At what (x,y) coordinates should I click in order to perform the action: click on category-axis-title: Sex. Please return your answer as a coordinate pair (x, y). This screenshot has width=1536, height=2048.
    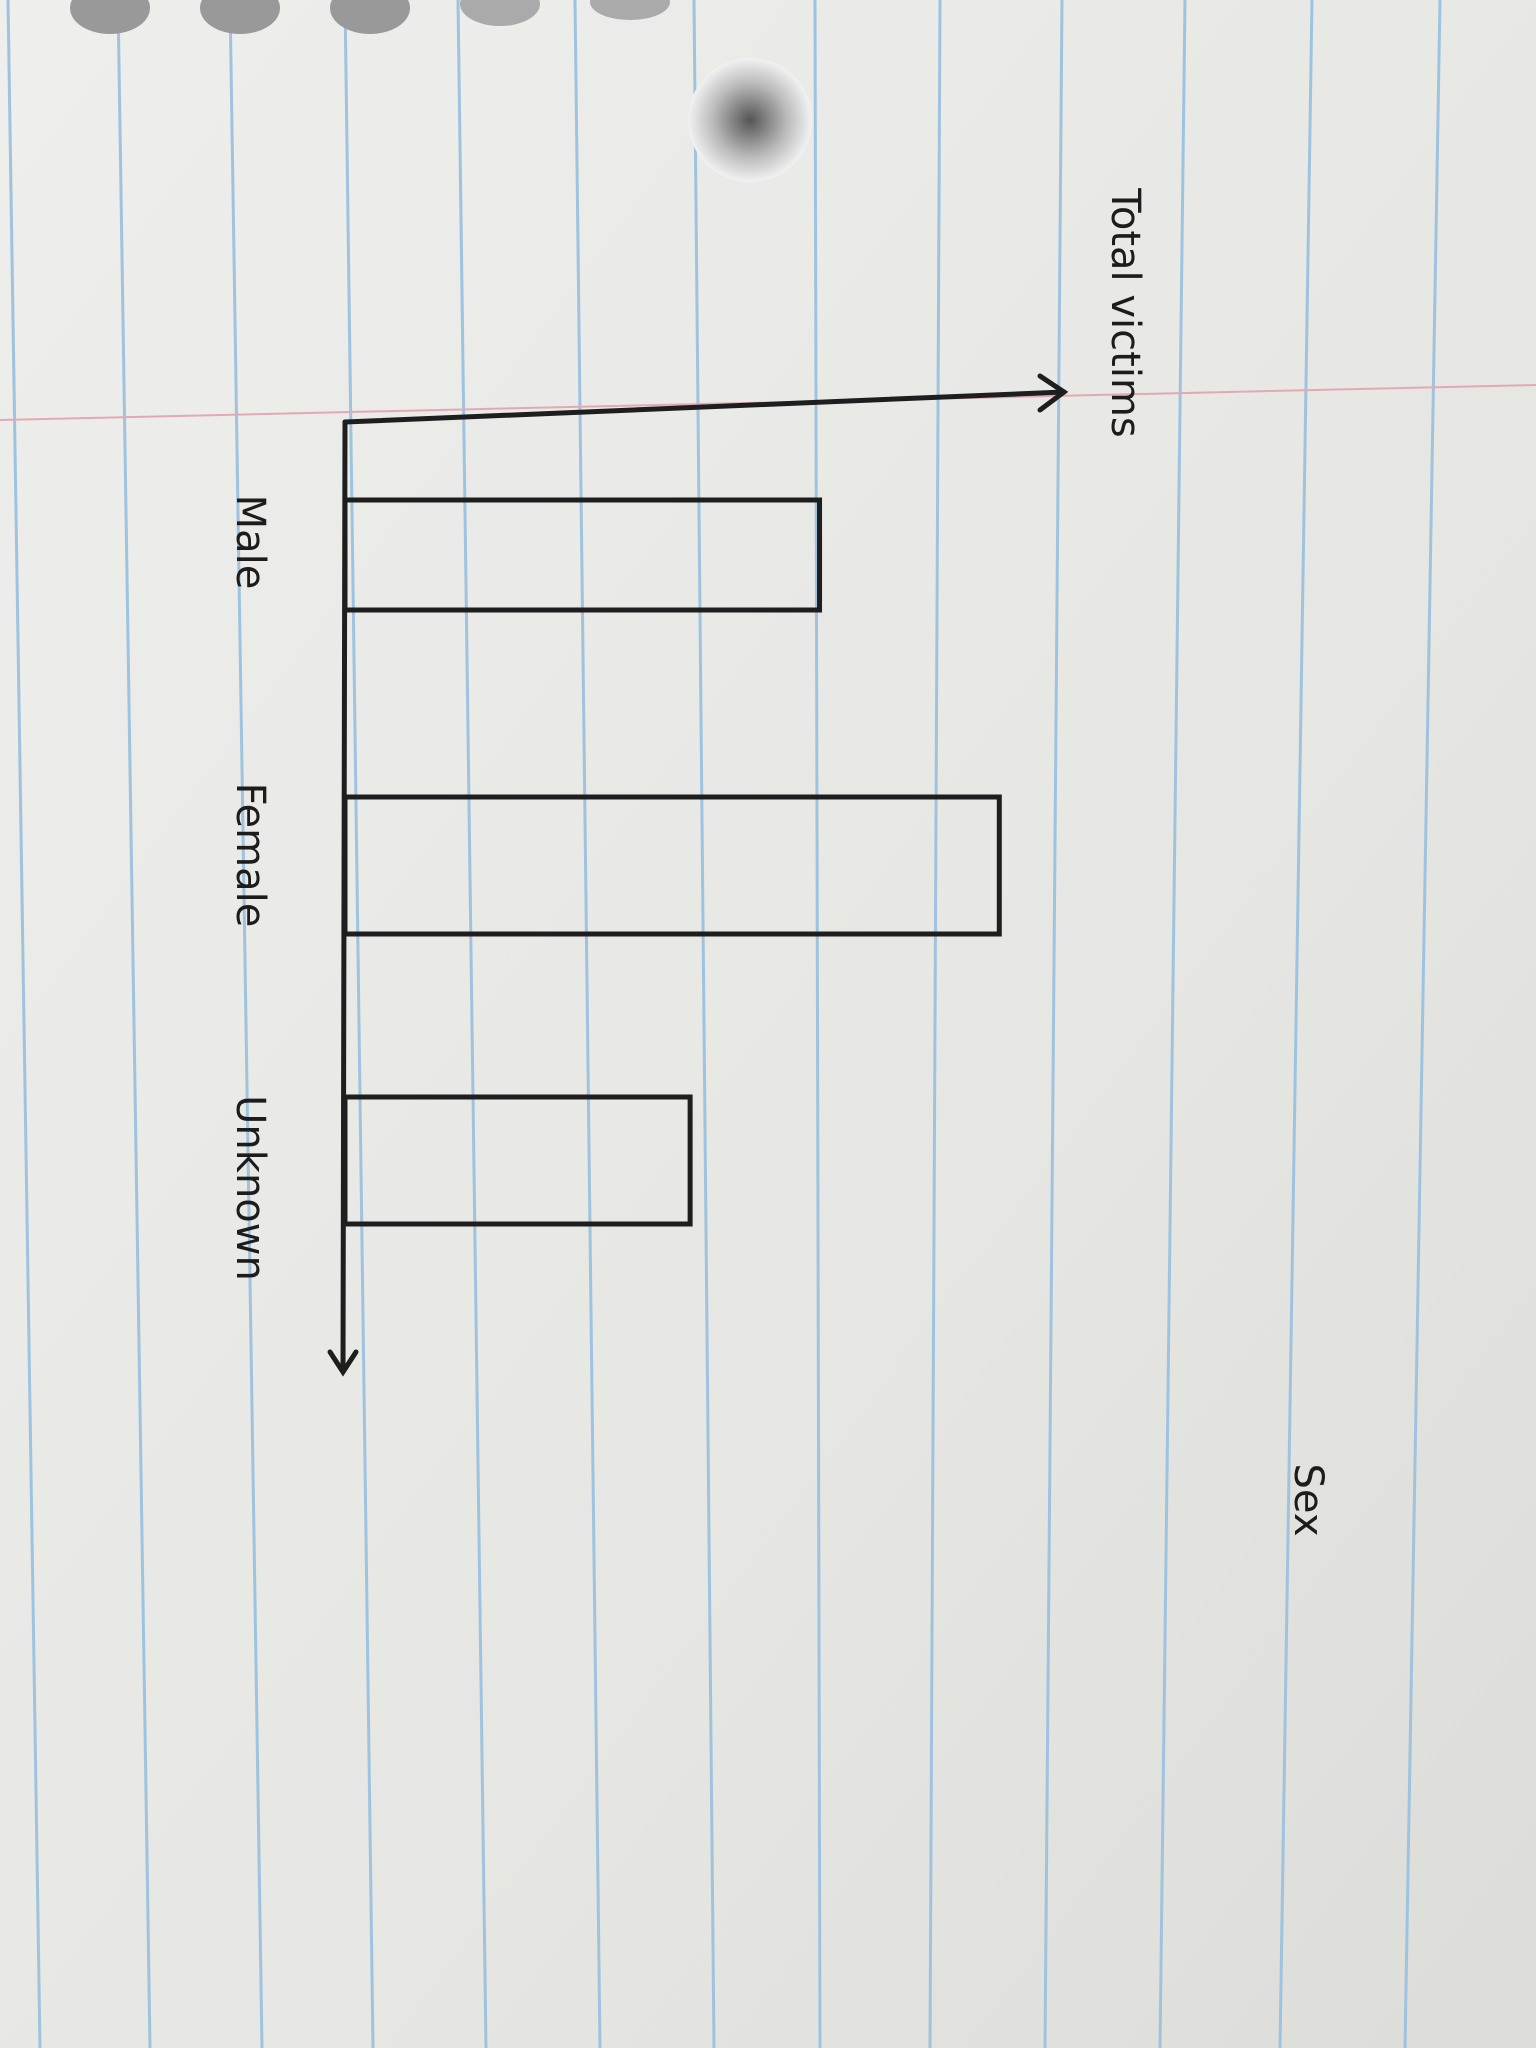
    Looking at the image, I should click on (1308, 1500).